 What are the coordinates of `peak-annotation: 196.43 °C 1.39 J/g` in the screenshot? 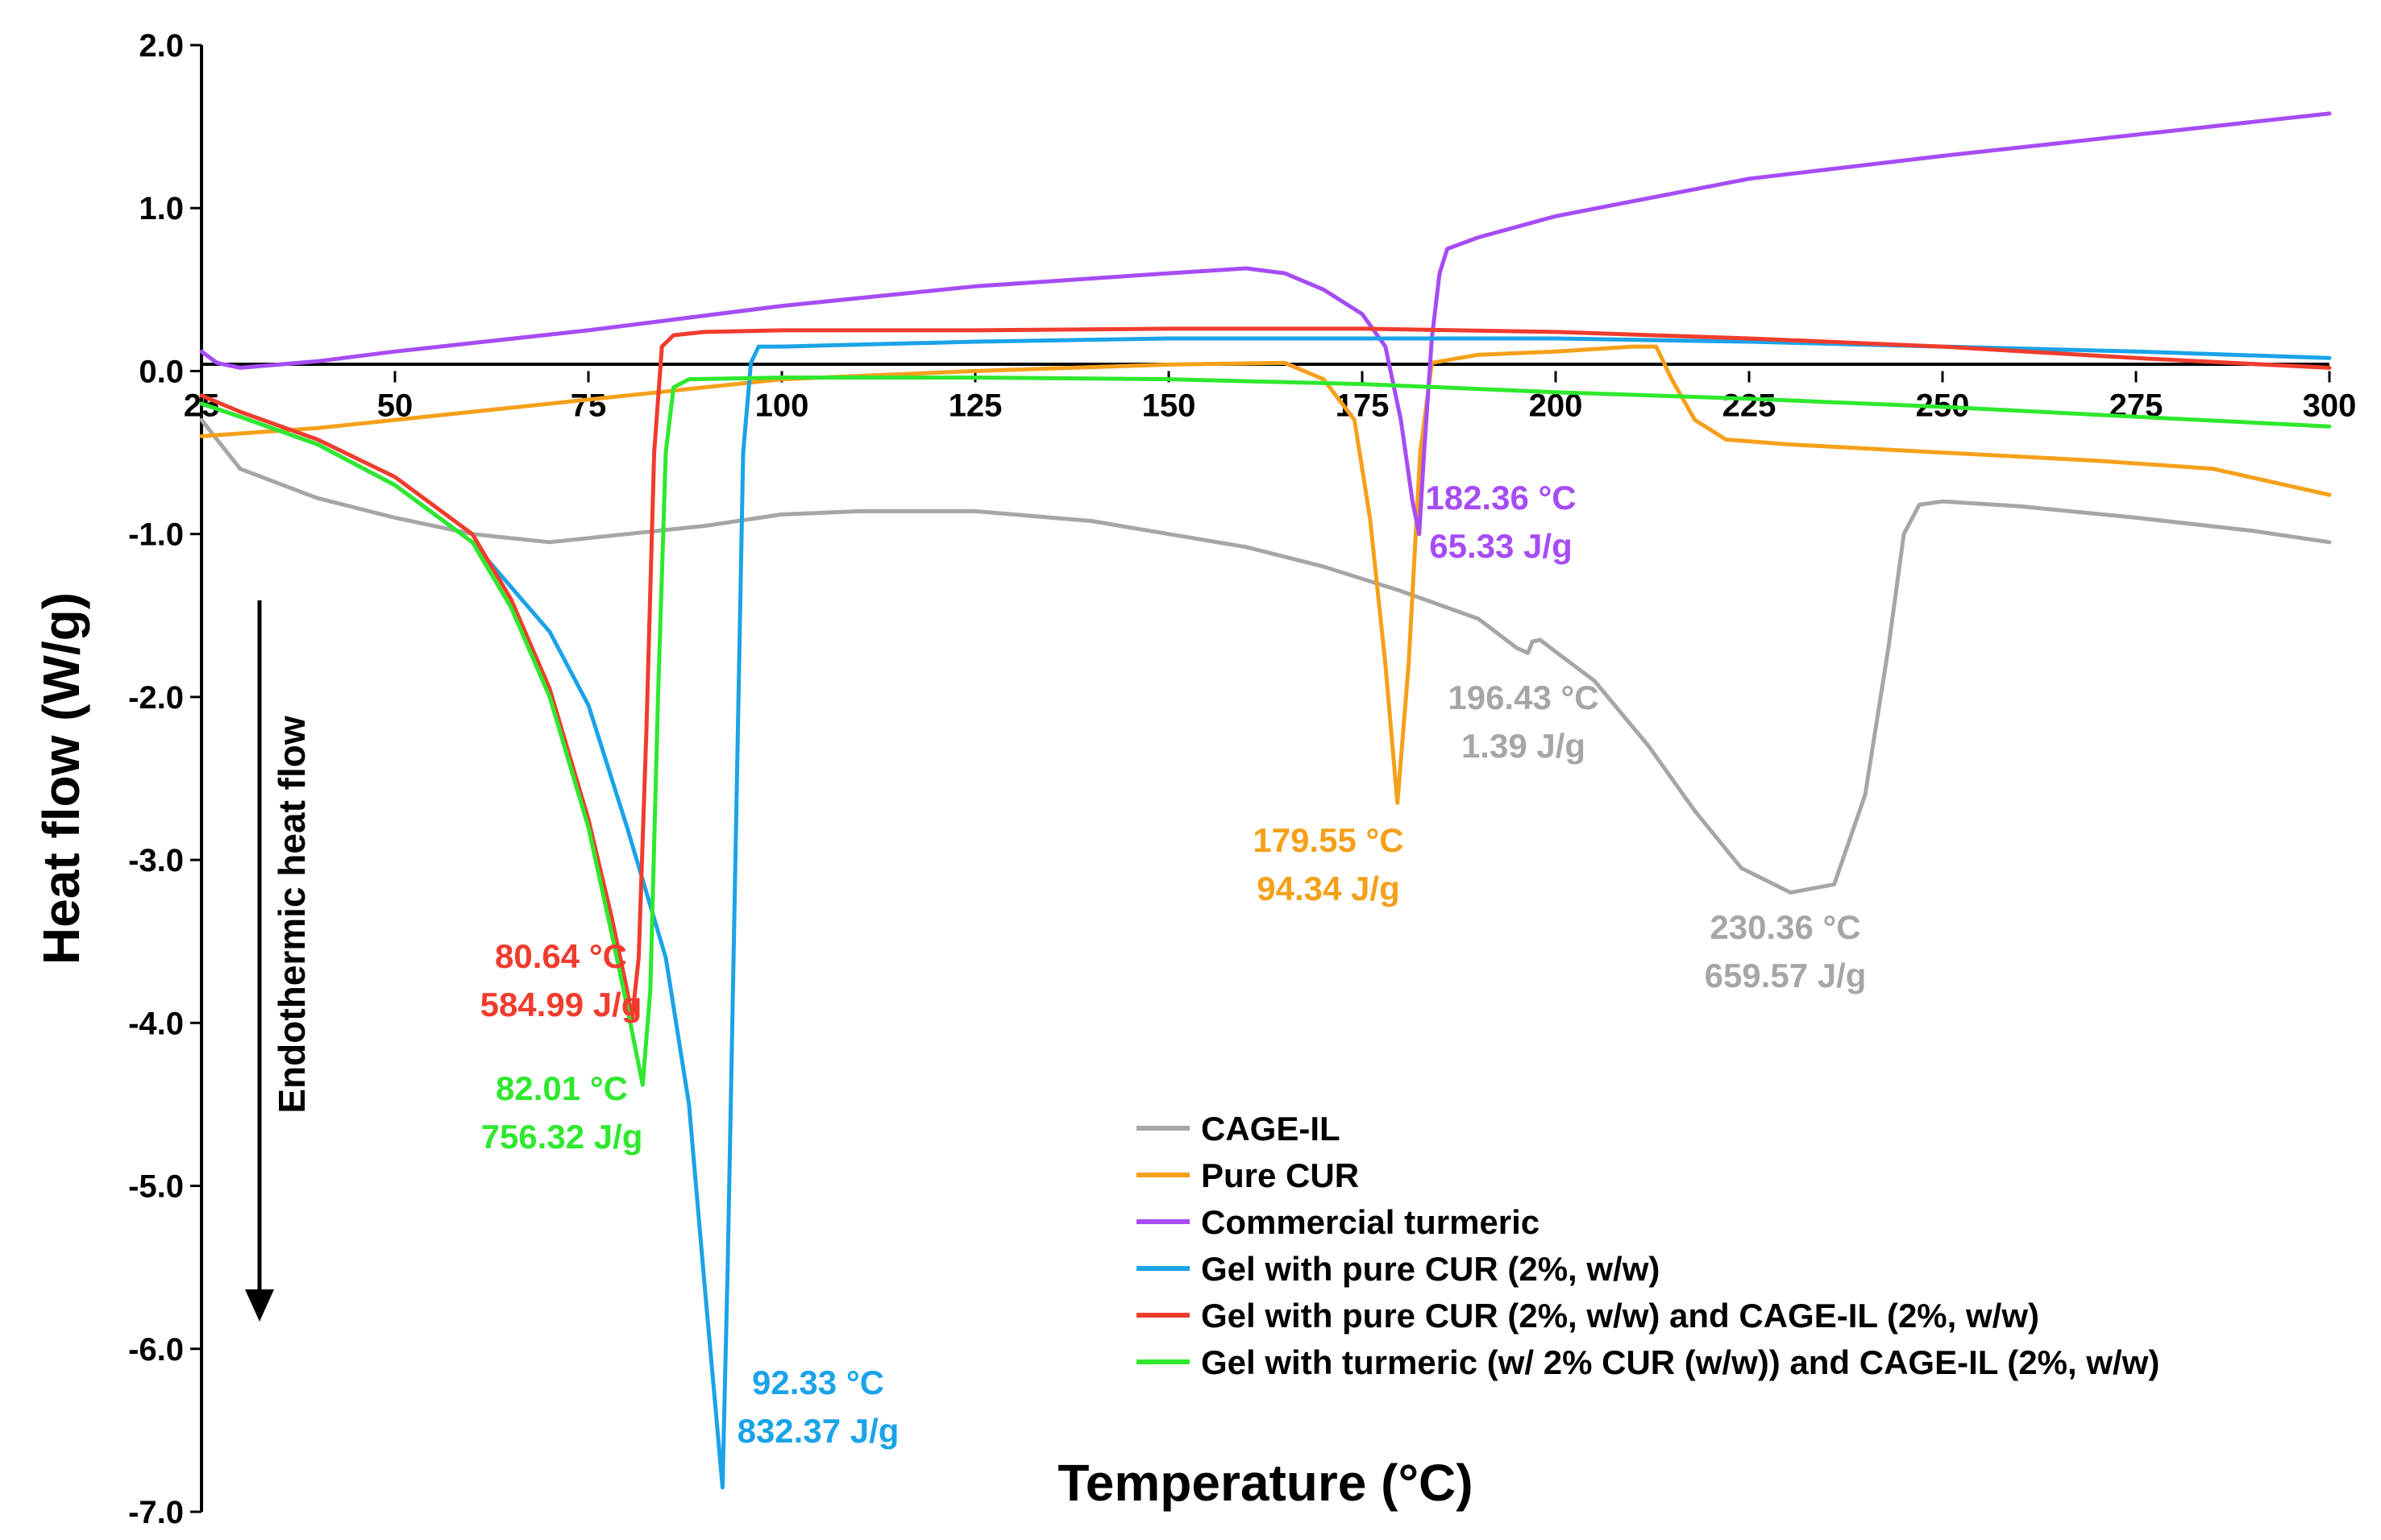 It's located at (1523, 722).